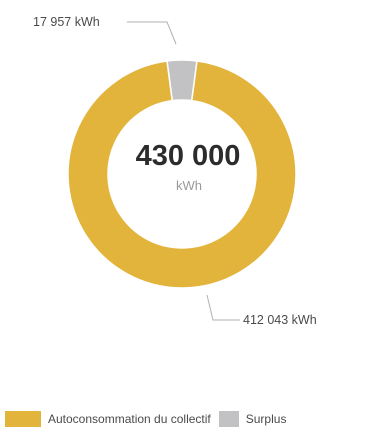  I want to click on legend-swatch-autoconsommation, so click(23, 419).